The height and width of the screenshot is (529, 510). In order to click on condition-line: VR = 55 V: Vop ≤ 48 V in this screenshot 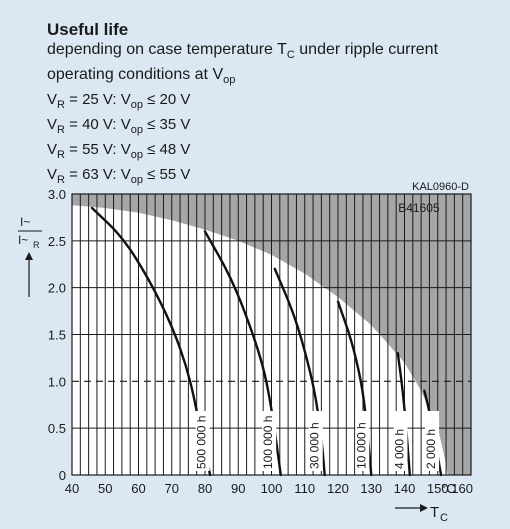, I will do `click(119, 151)`.